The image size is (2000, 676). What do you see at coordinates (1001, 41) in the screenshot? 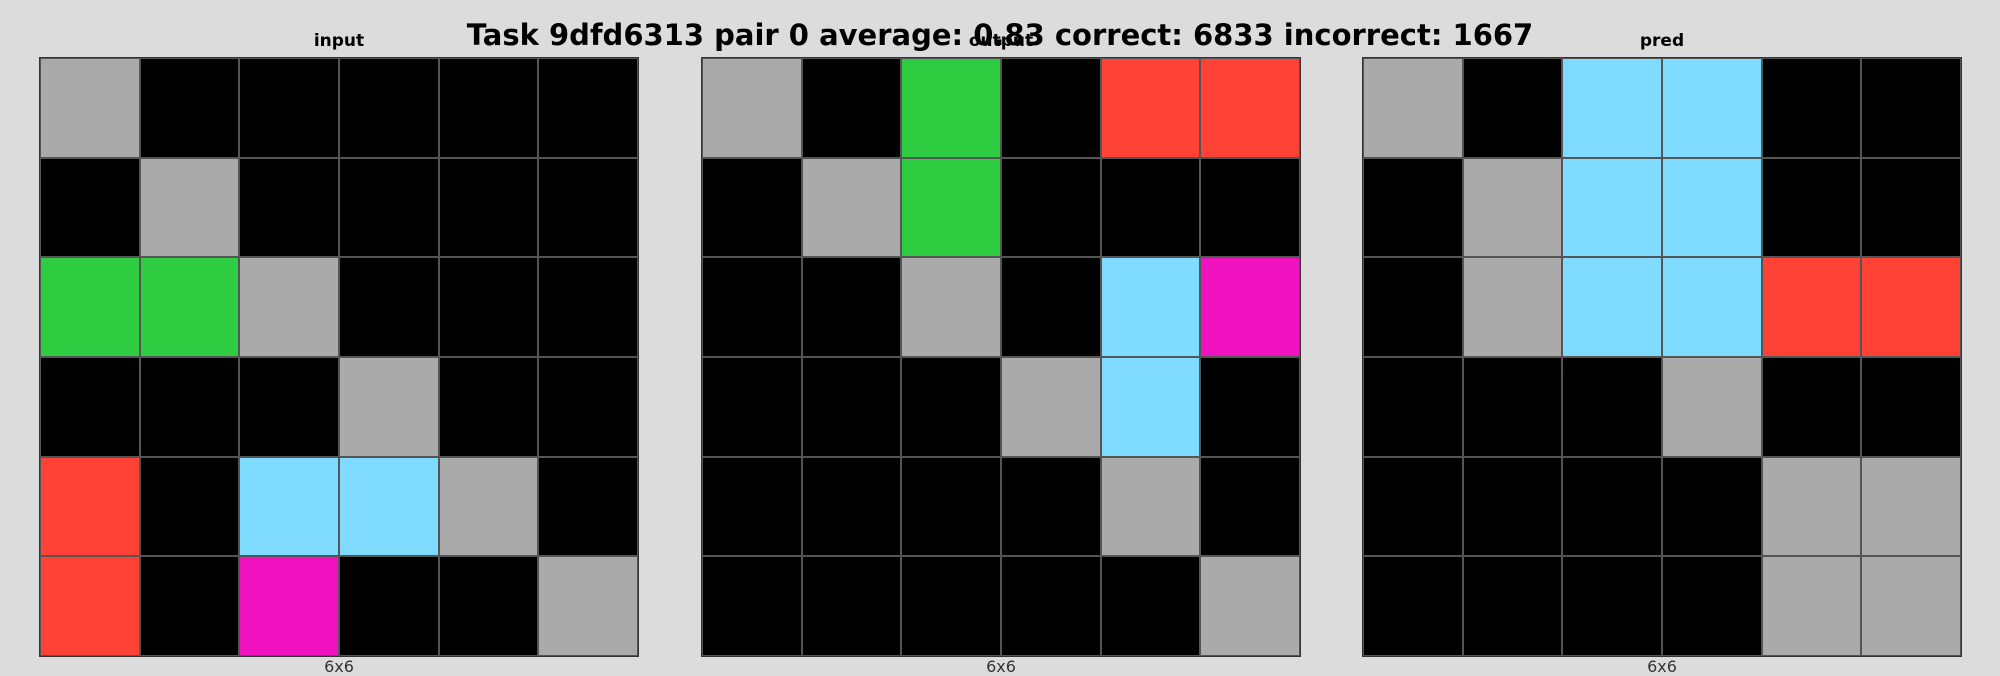
I see `output-panel-title: output` at bounding box center [1001, 41].